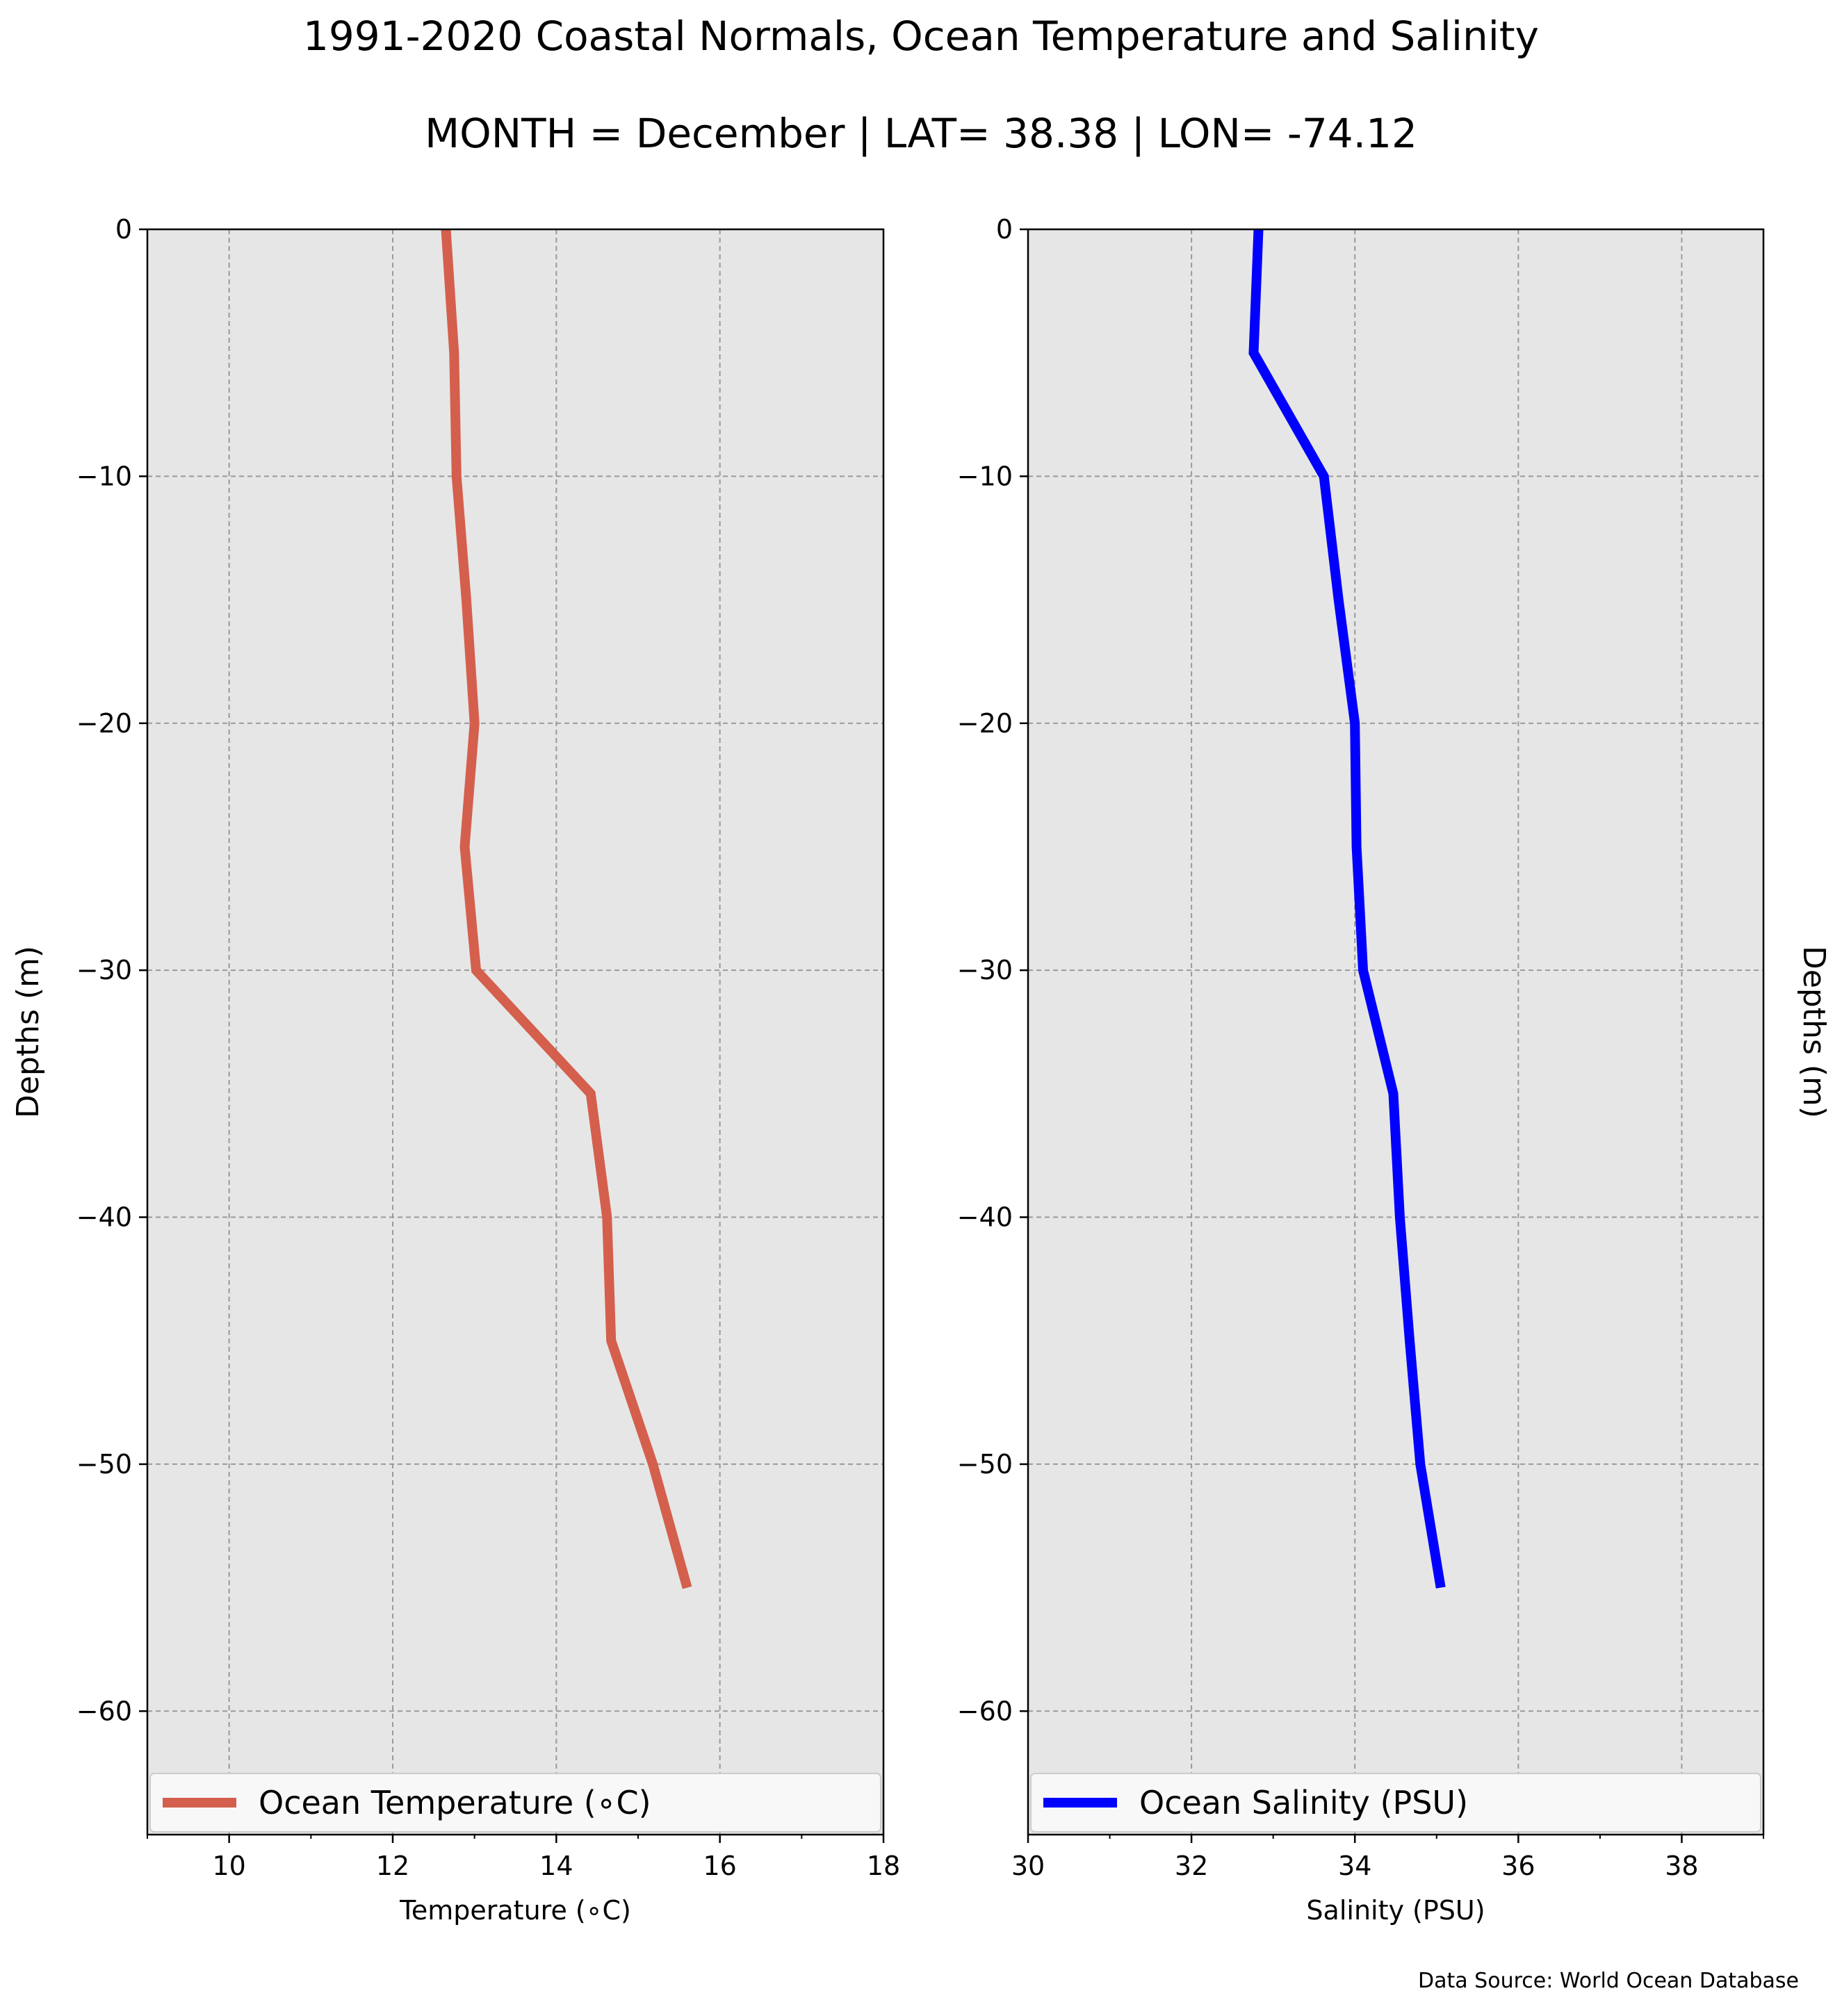 This screenshot has width=1842, height=2016. Describe the element at coordinates (720, 1866) in the screenshot. I see `x-tick-label: 16` at that location.